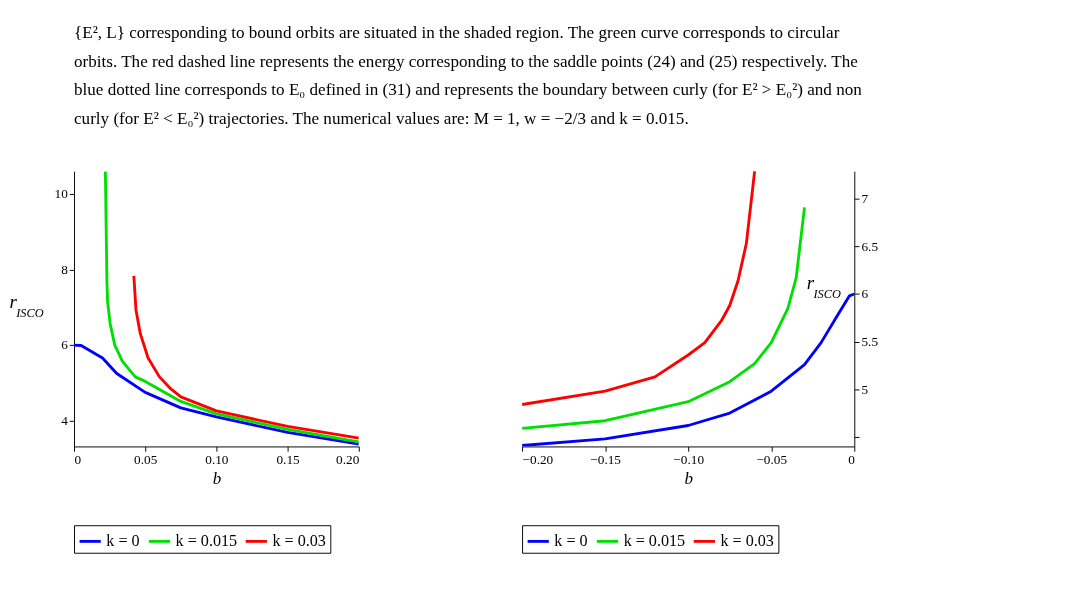 This screenshot has width=1066, height=606. I want to click on y-tick-label: 5, so click(865, 389).